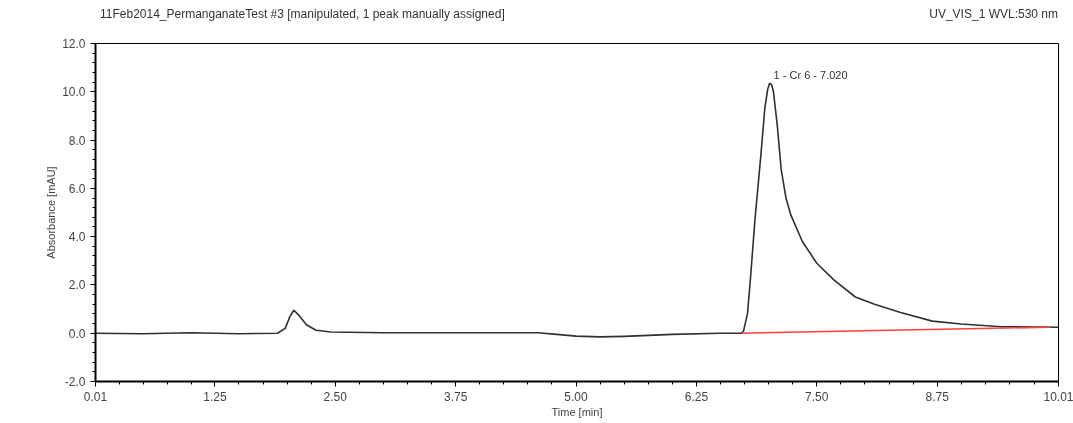 This screenshot has height=423, width=1073. Describe the element at coordinates (75, 382) in the screenshot. I see `y-tick-label: -2.0` at that location.